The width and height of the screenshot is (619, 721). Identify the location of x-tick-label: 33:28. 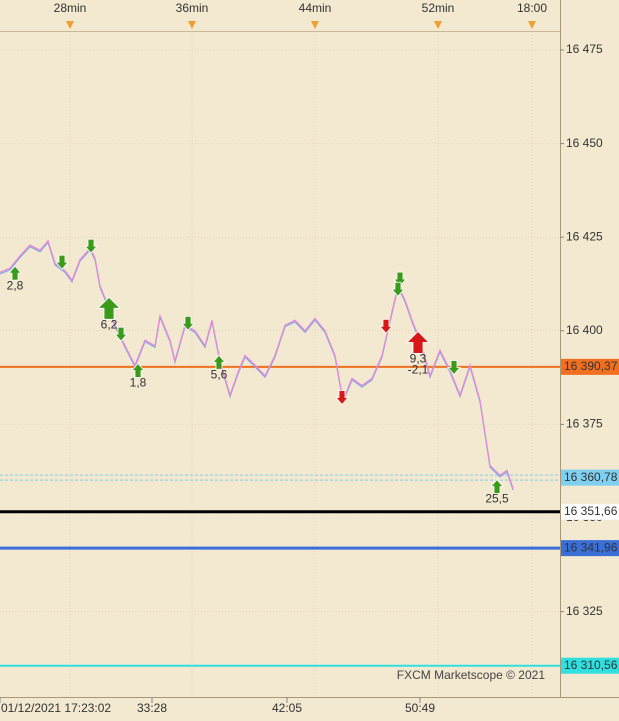
(152, 708).